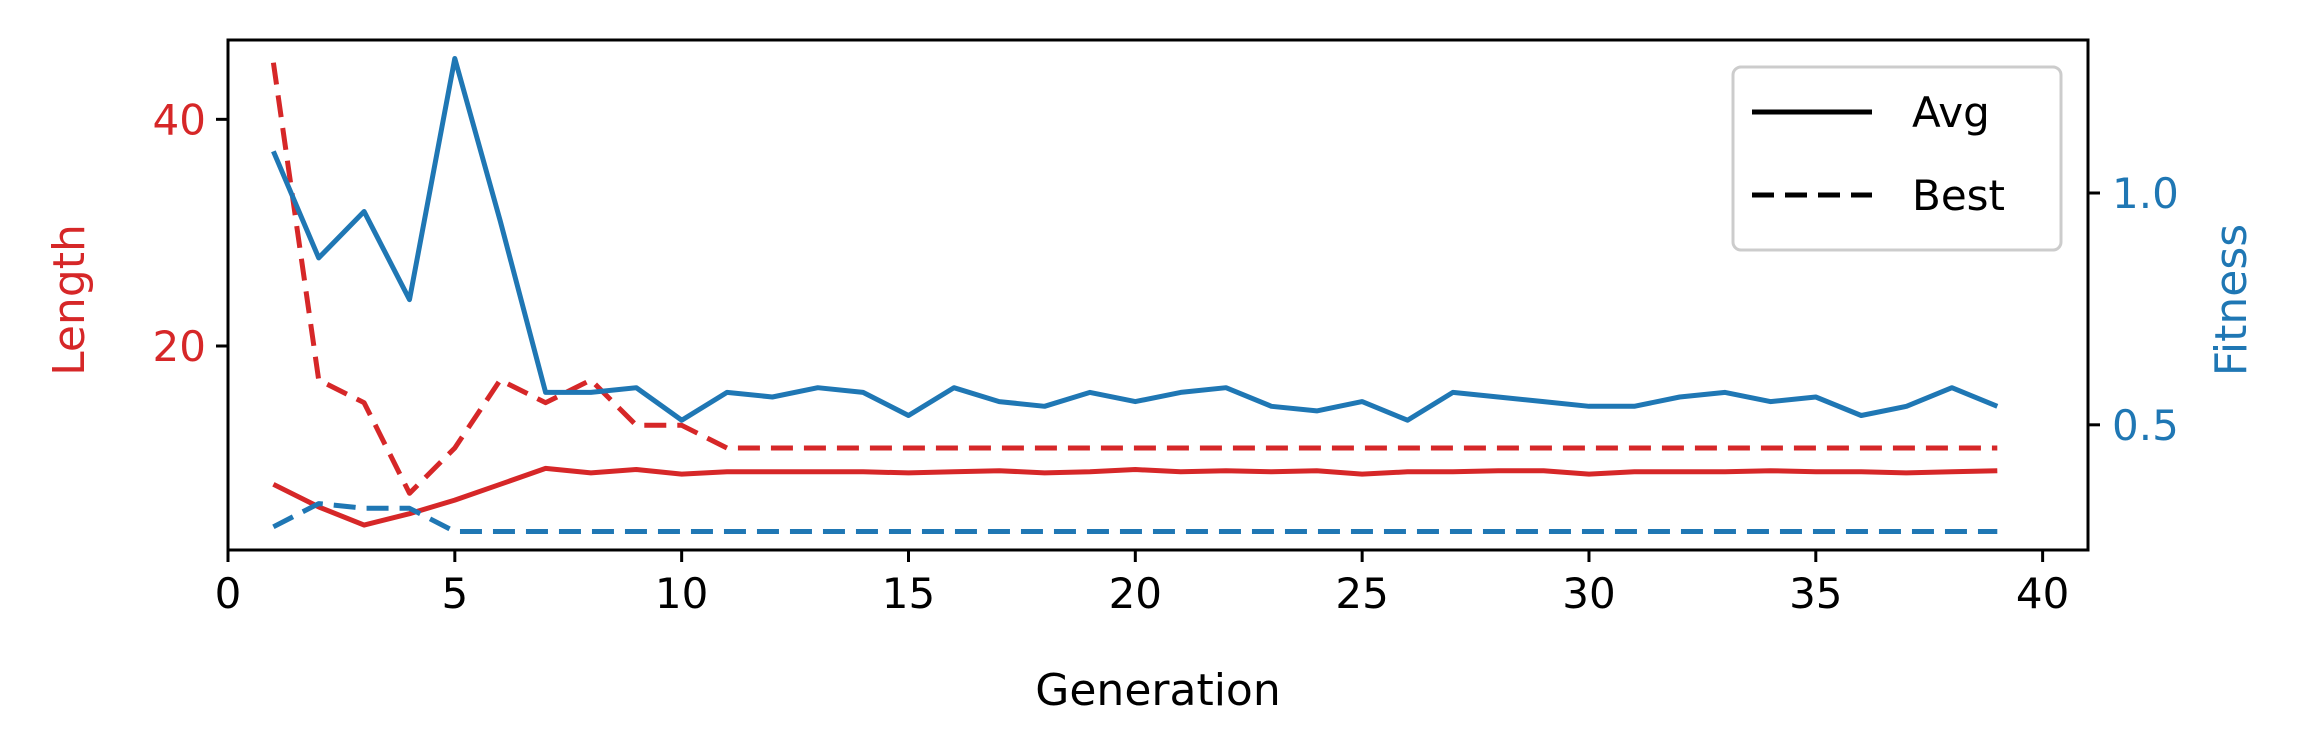 Image resolution: width=2320 pixels, height=756 pixels. Describe the element at coordinates (1135, 517) in the screenshot. I see `fitness-best-line` at that location.